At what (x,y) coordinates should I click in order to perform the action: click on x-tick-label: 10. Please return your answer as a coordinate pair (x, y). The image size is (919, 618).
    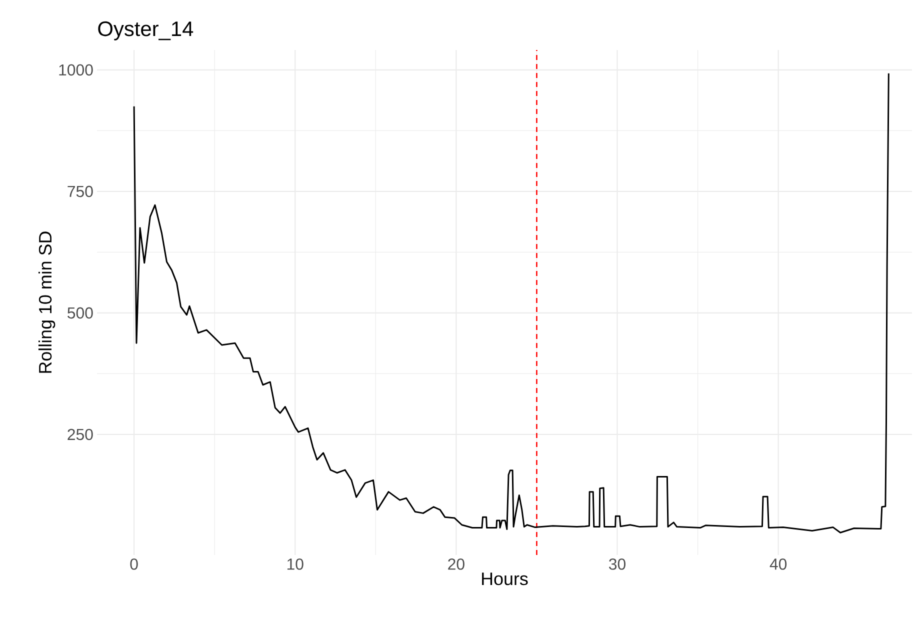
    Looking at the image, I should click on (295, 564).